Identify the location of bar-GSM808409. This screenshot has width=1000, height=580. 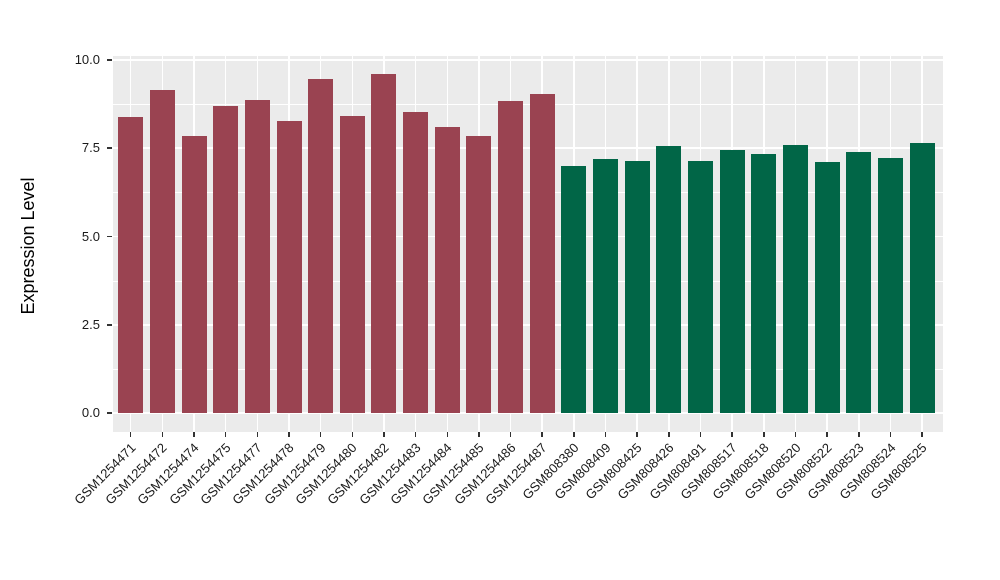
(606, 286).